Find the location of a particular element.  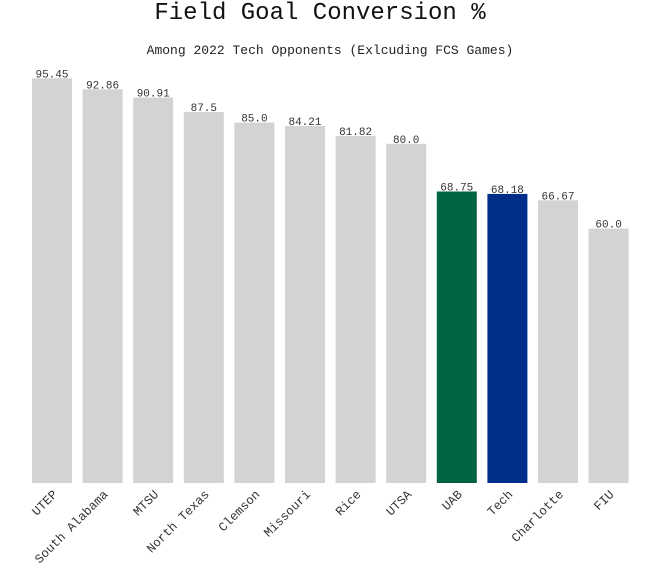

data-label-utsa: 80.0 is located at coordinates (406, 141).